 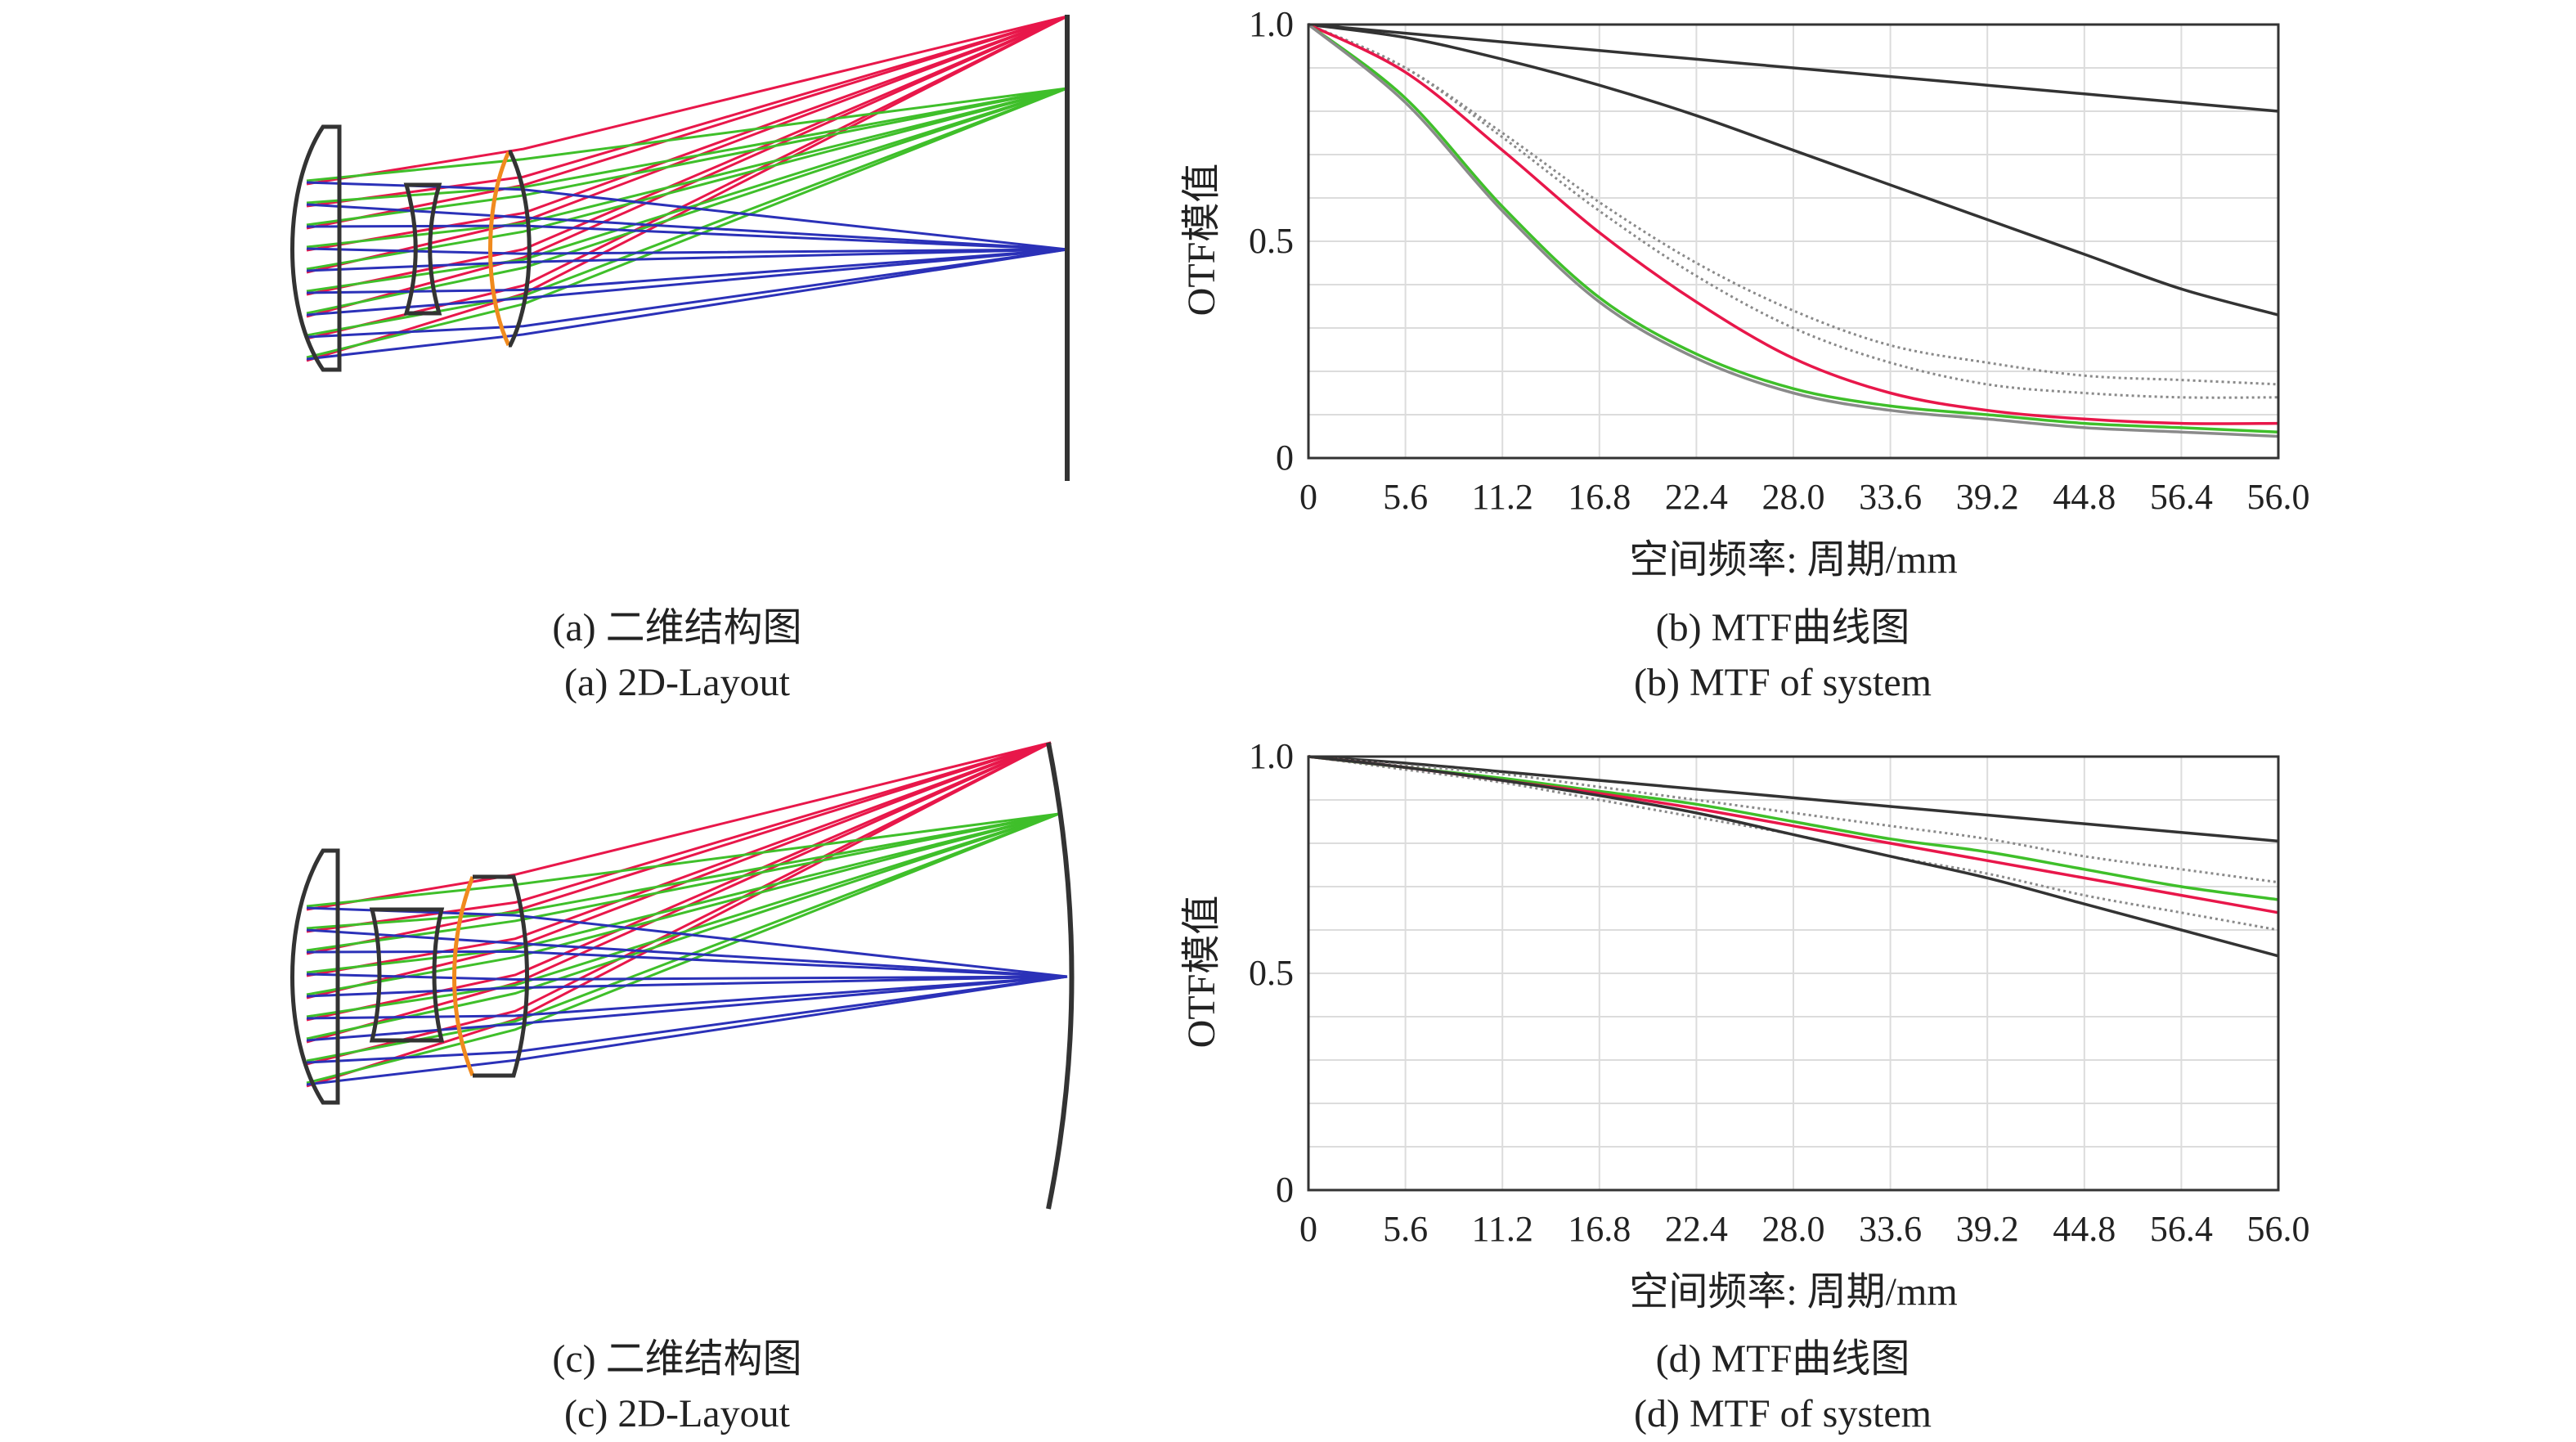 What do you see at coordinates (677, 1359) in the screenshot?
I see `caption-c-cn: (c) 二维结构图` at bounding box center [677, 1359].